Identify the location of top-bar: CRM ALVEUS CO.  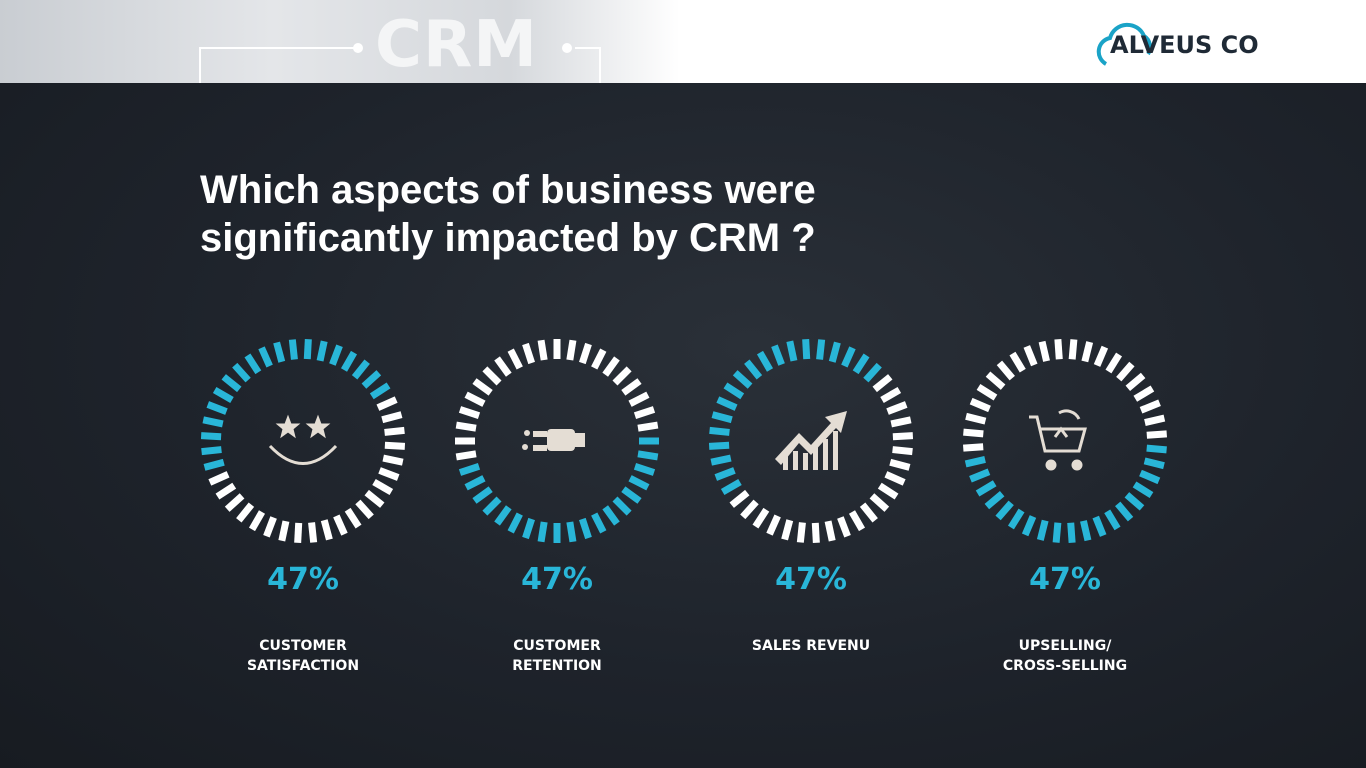
(683, 41).